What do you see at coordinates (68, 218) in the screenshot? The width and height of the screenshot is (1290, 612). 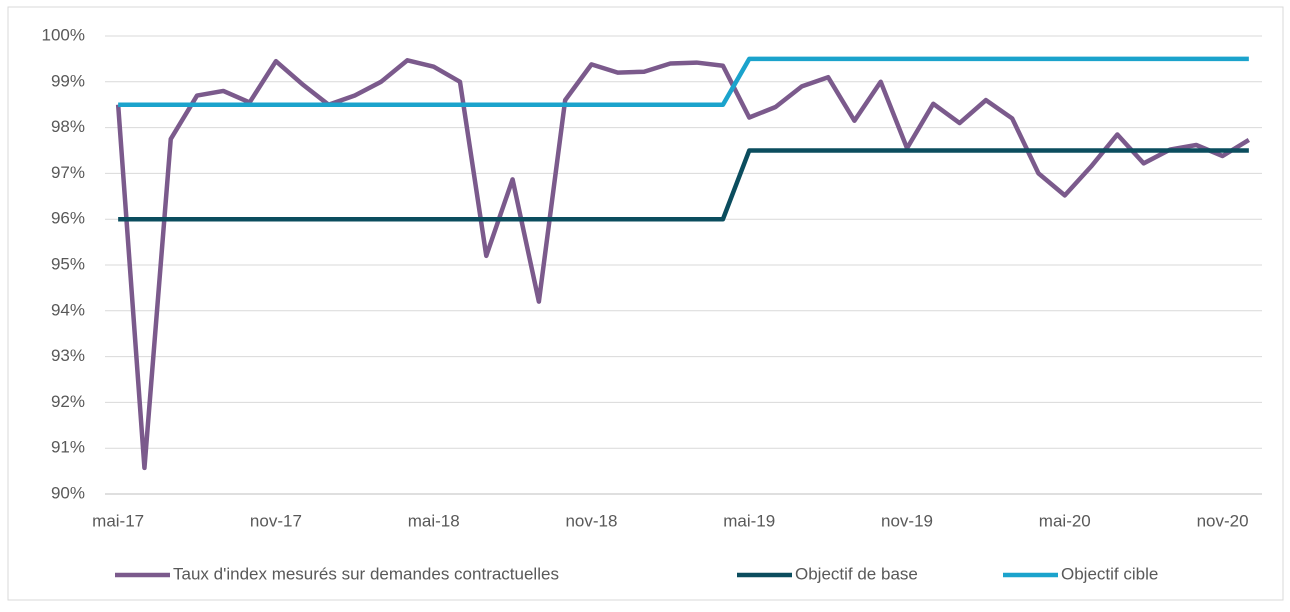 I see `y-tick-label: 96%` at bounding box center [68, 218].